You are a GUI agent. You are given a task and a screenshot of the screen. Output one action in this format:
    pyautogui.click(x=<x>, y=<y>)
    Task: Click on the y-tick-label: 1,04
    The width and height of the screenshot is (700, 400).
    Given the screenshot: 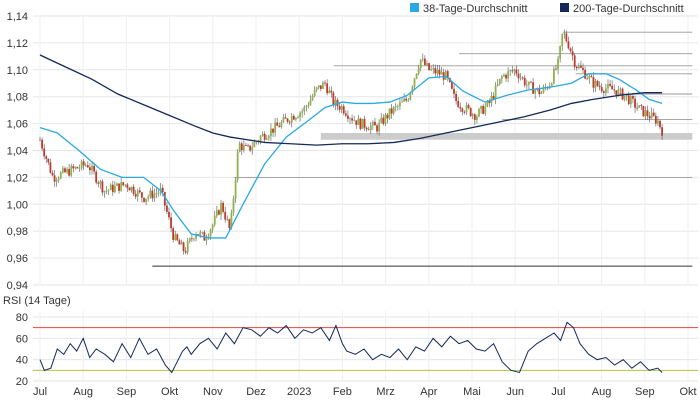 What is the action you would take?
    pyautogui.click(x=17, y=152)
    